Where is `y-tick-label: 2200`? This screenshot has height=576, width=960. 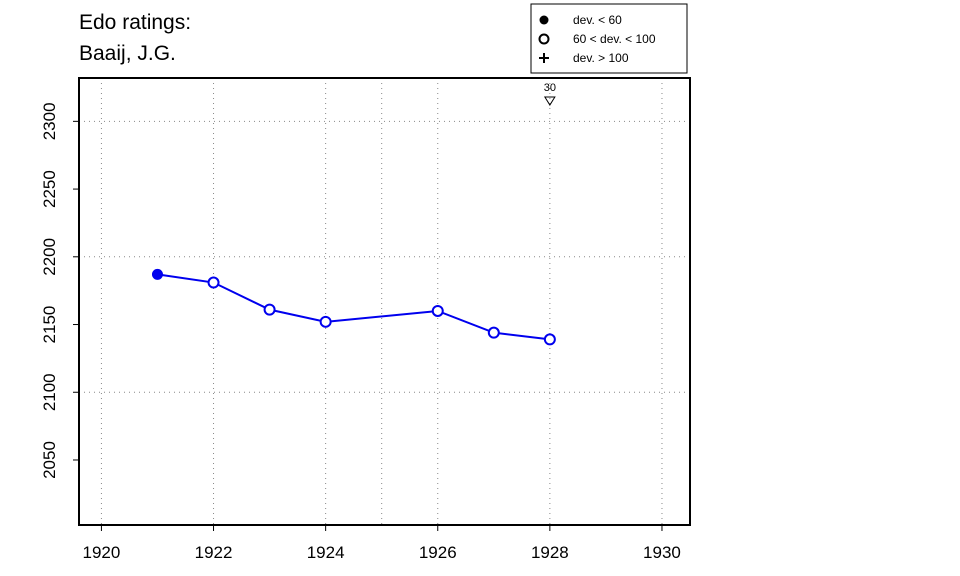
y-tick-label: 2200 is located at coordinates (49, 257).